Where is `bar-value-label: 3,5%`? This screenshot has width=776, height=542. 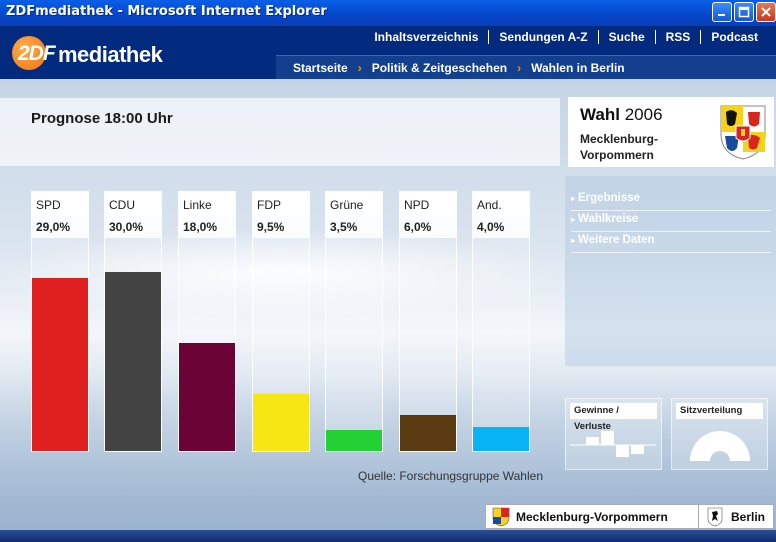
bar-value-label: 3,5% is located at coordinates (354, 227).